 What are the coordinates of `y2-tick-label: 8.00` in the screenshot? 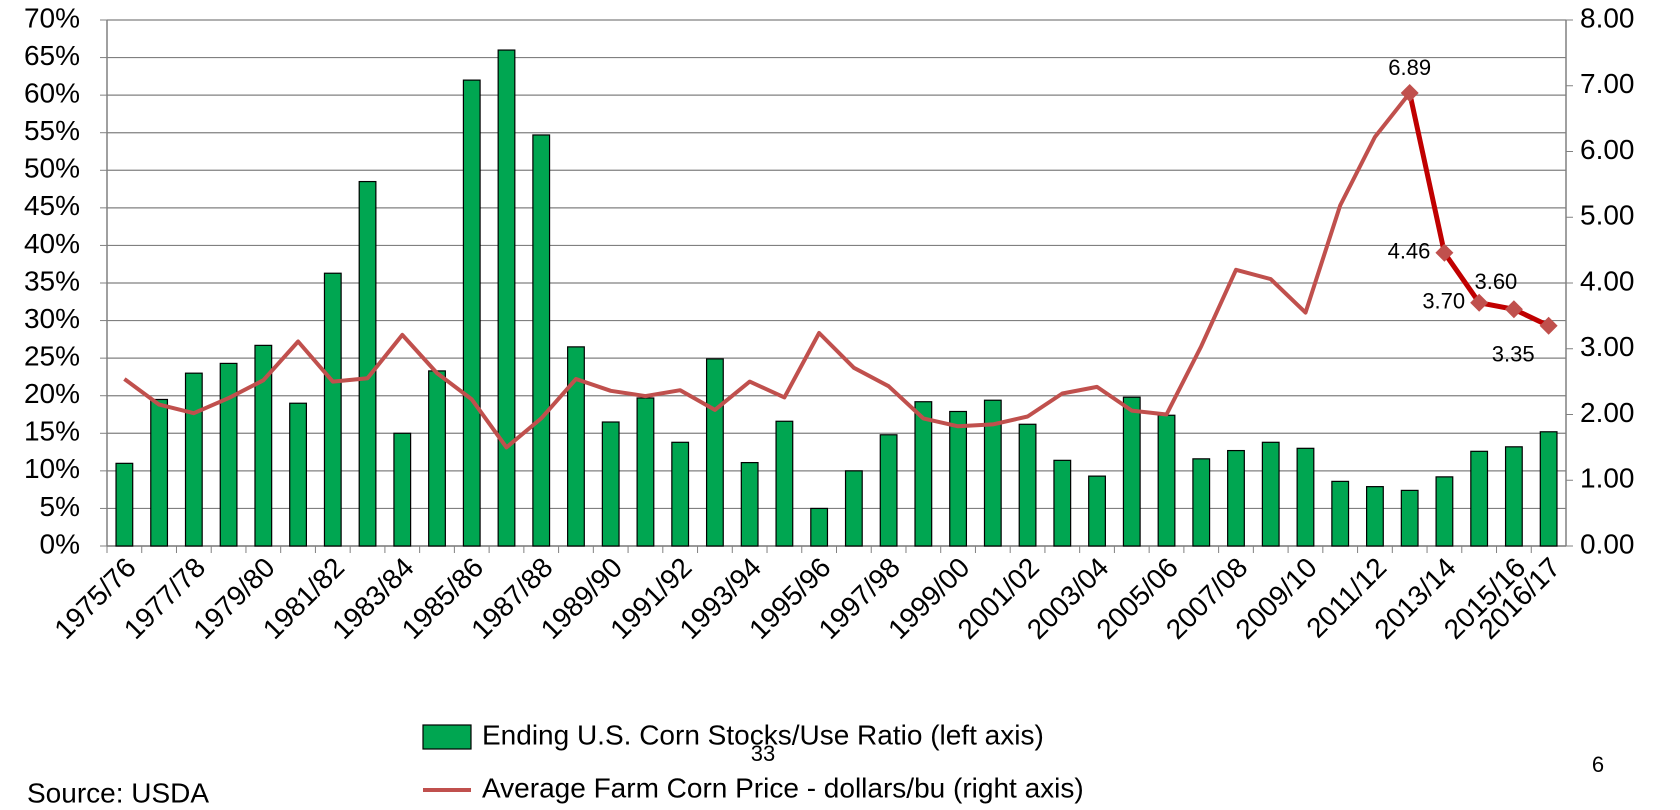 It's located at (1607, 17).